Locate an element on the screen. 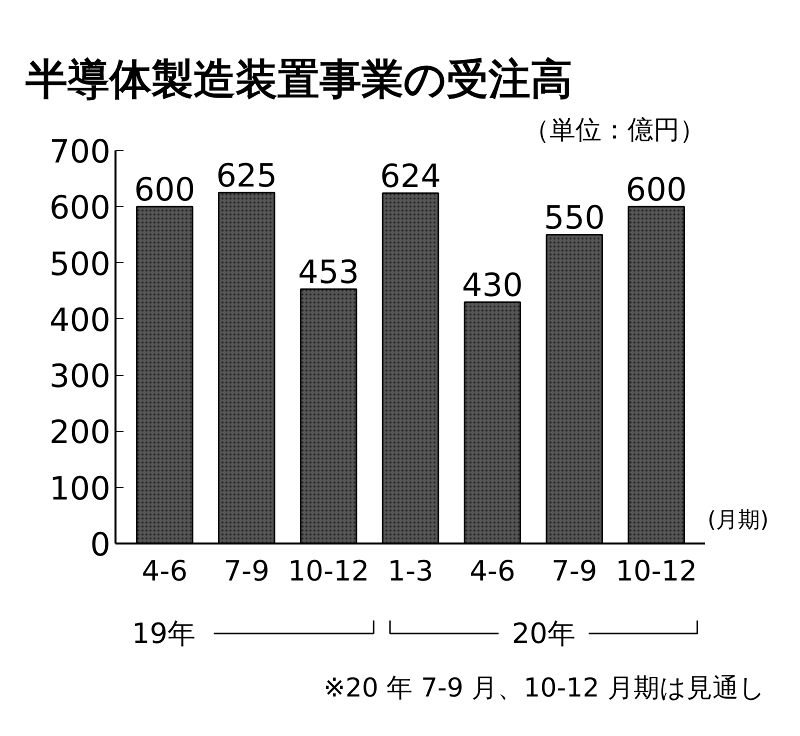 This screenshot has width=800, height=736. y-tick-label: 600 is located at coordinates (79, 207).